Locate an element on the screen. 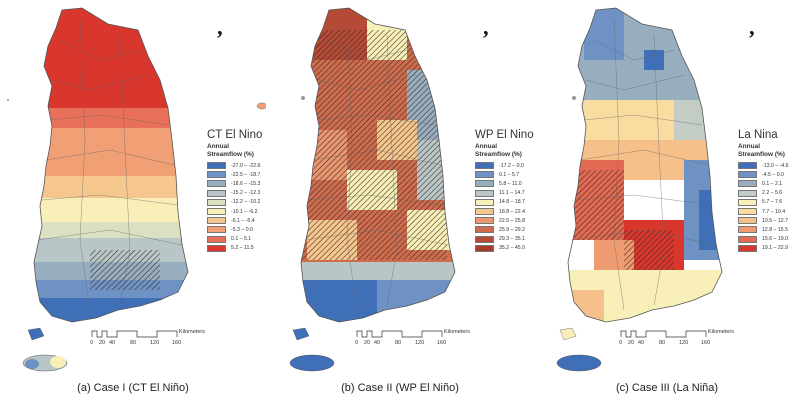 The height and width of the screenshot is (404, 800). legend-range-label: 7.7 – 10.4 is located at coordinates (774, 211).